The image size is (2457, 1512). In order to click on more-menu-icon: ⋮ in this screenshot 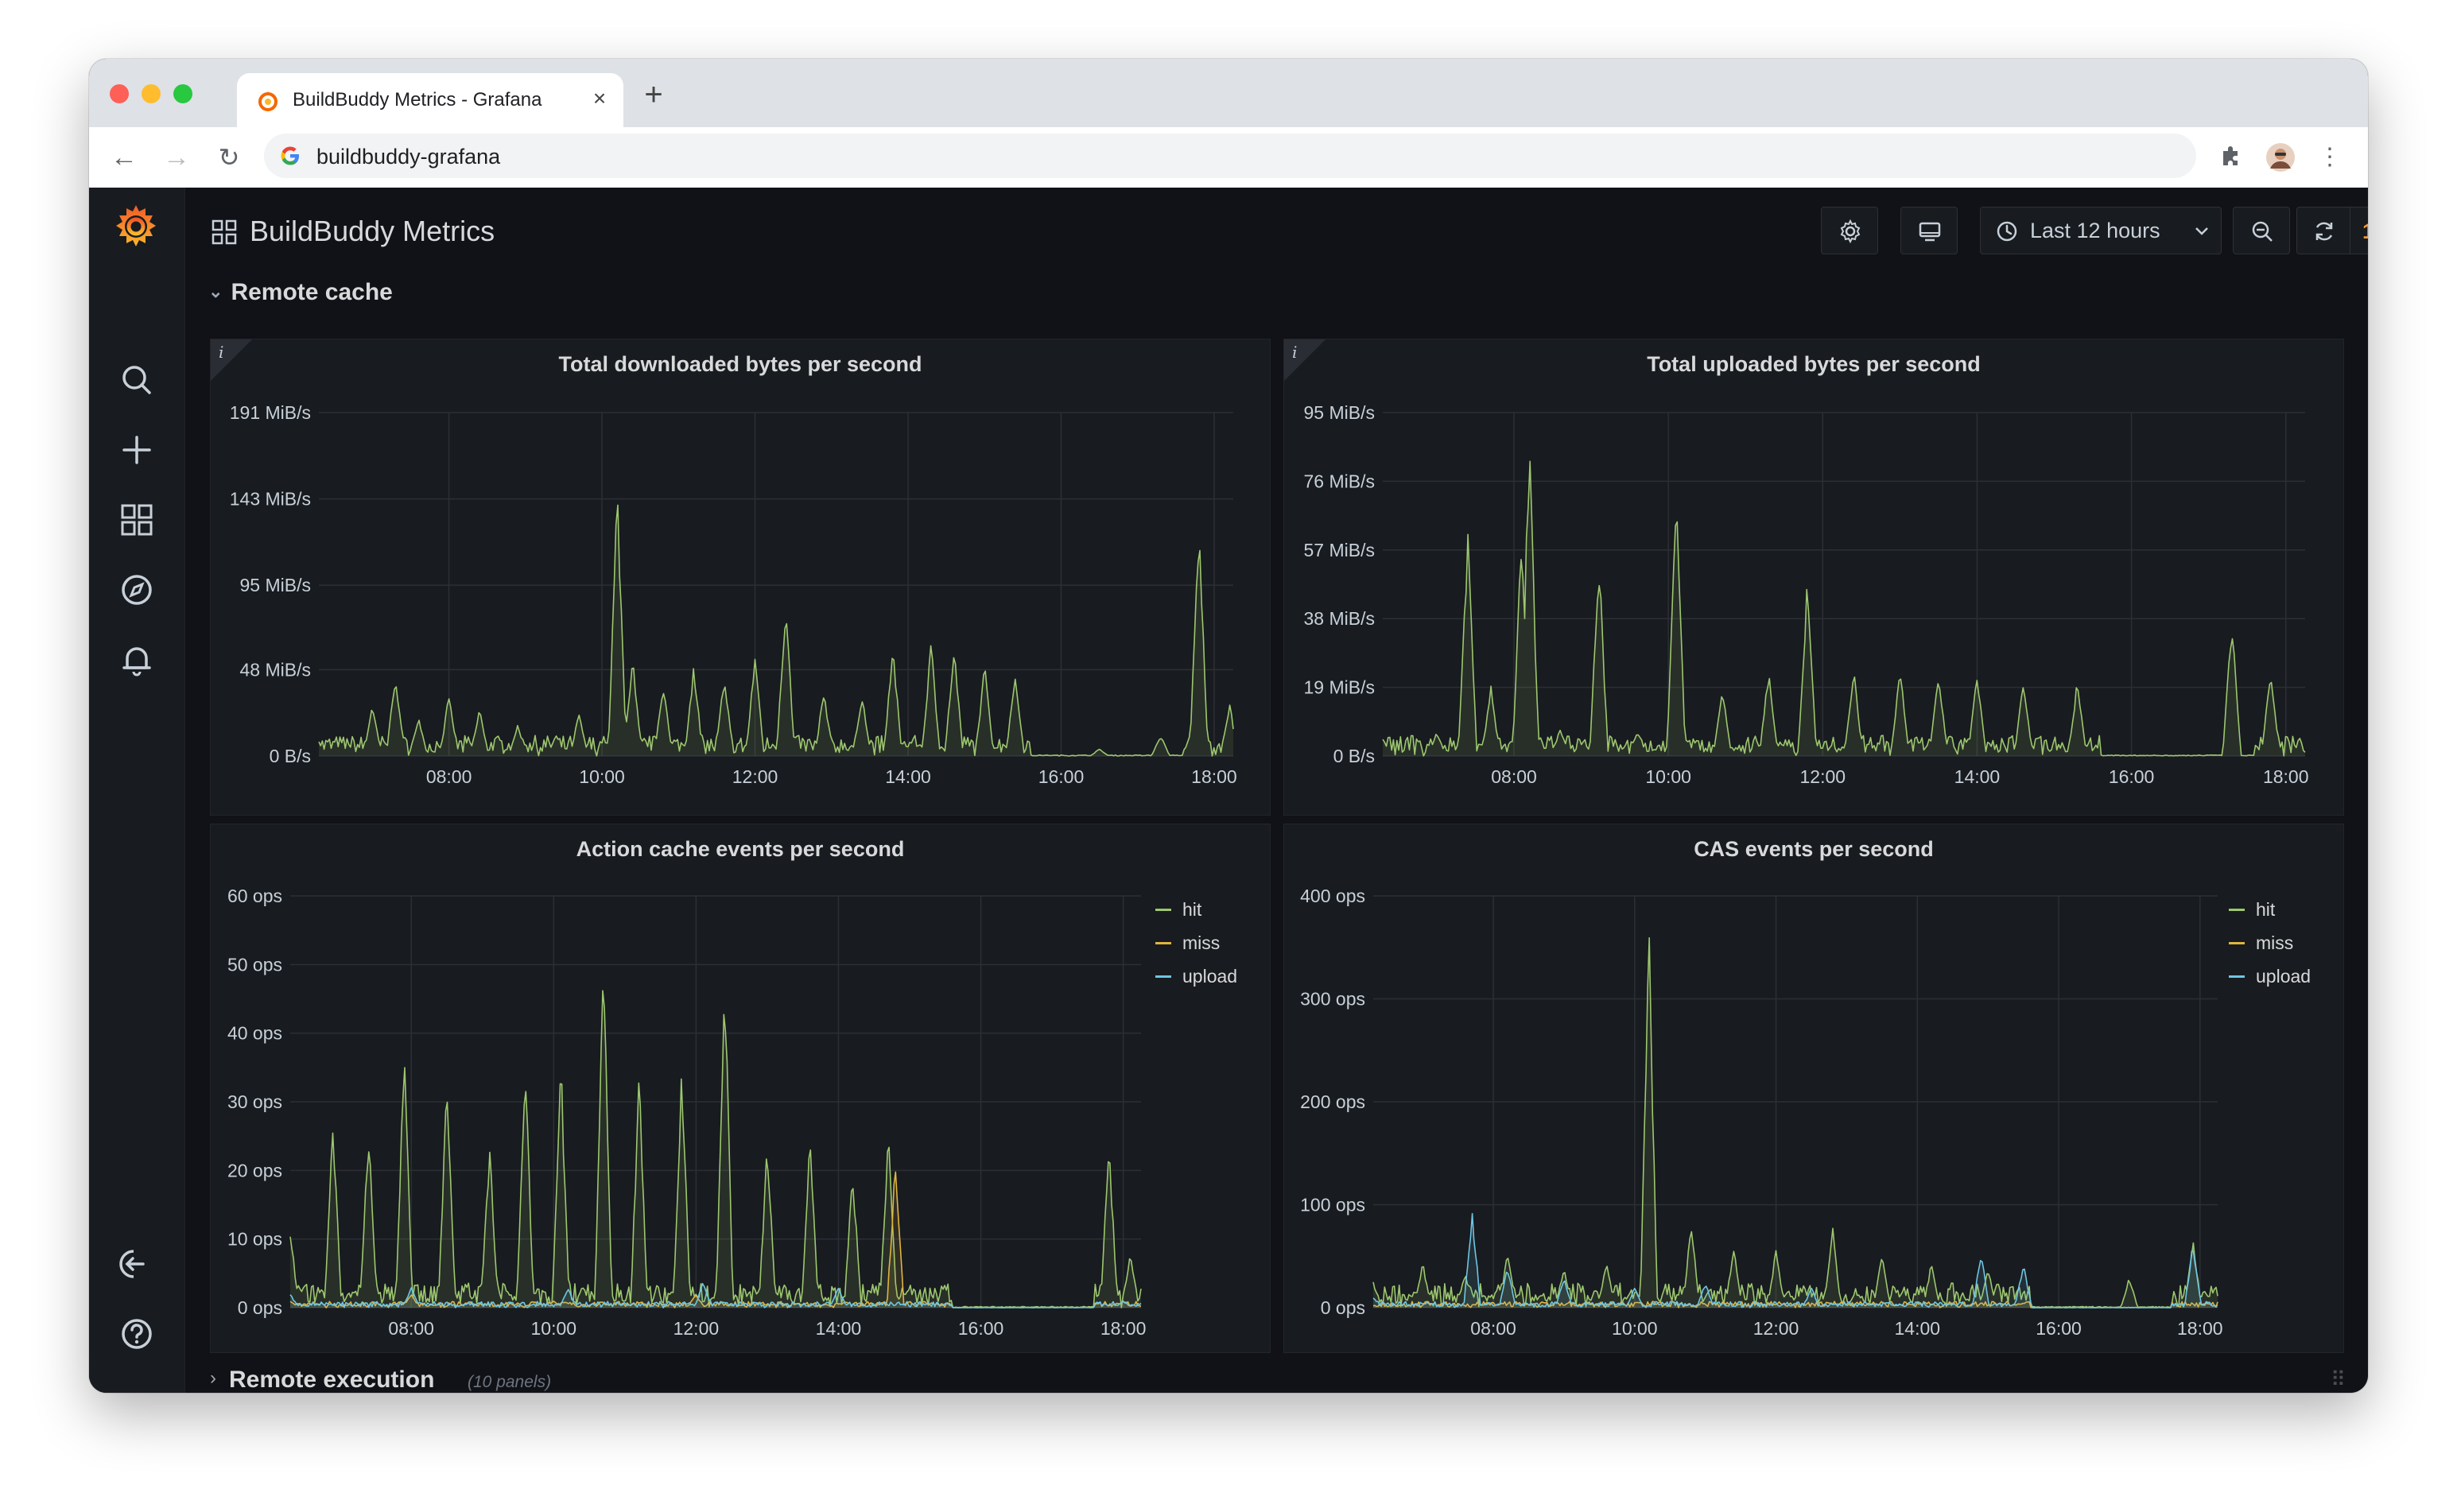, I will do `click(2330, 157)`.